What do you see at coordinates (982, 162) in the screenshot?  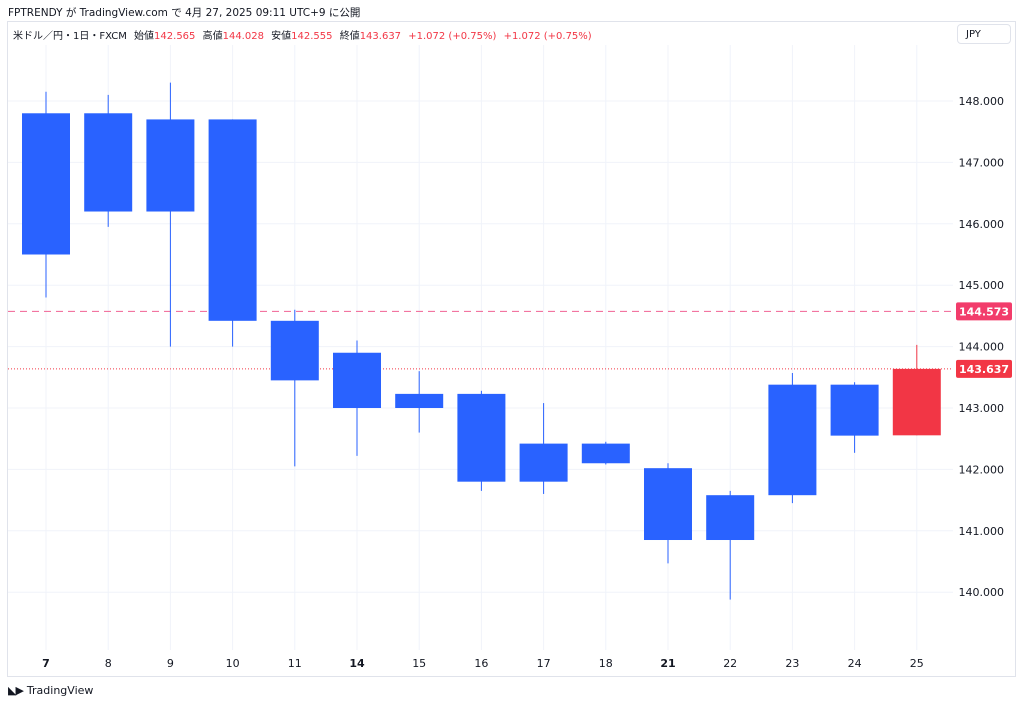 I see `y-tick-label: 147.000` at bounding box center [982, 162].